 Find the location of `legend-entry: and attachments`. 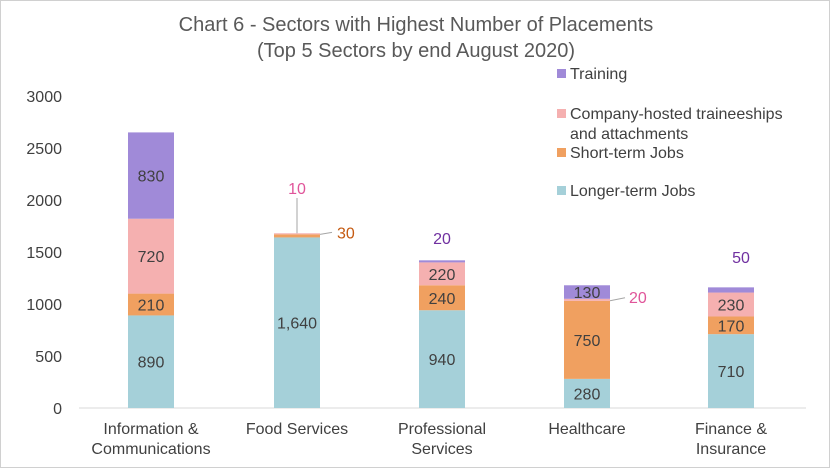

legend-entry: and attachments is located at coordinates (629, 134).